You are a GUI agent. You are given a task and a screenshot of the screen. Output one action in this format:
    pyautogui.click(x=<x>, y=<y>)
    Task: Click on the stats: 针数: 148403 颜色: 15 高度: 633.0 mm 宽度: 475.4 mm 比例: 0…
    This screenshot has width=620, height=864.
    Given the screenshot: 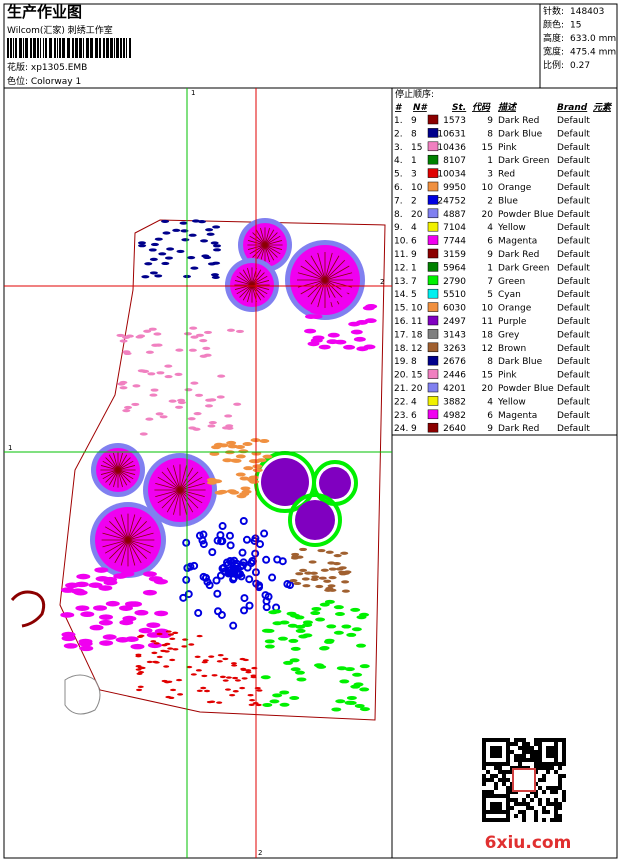 What is the action you would take?
    pyautogui.click(x=579, y=38)
    